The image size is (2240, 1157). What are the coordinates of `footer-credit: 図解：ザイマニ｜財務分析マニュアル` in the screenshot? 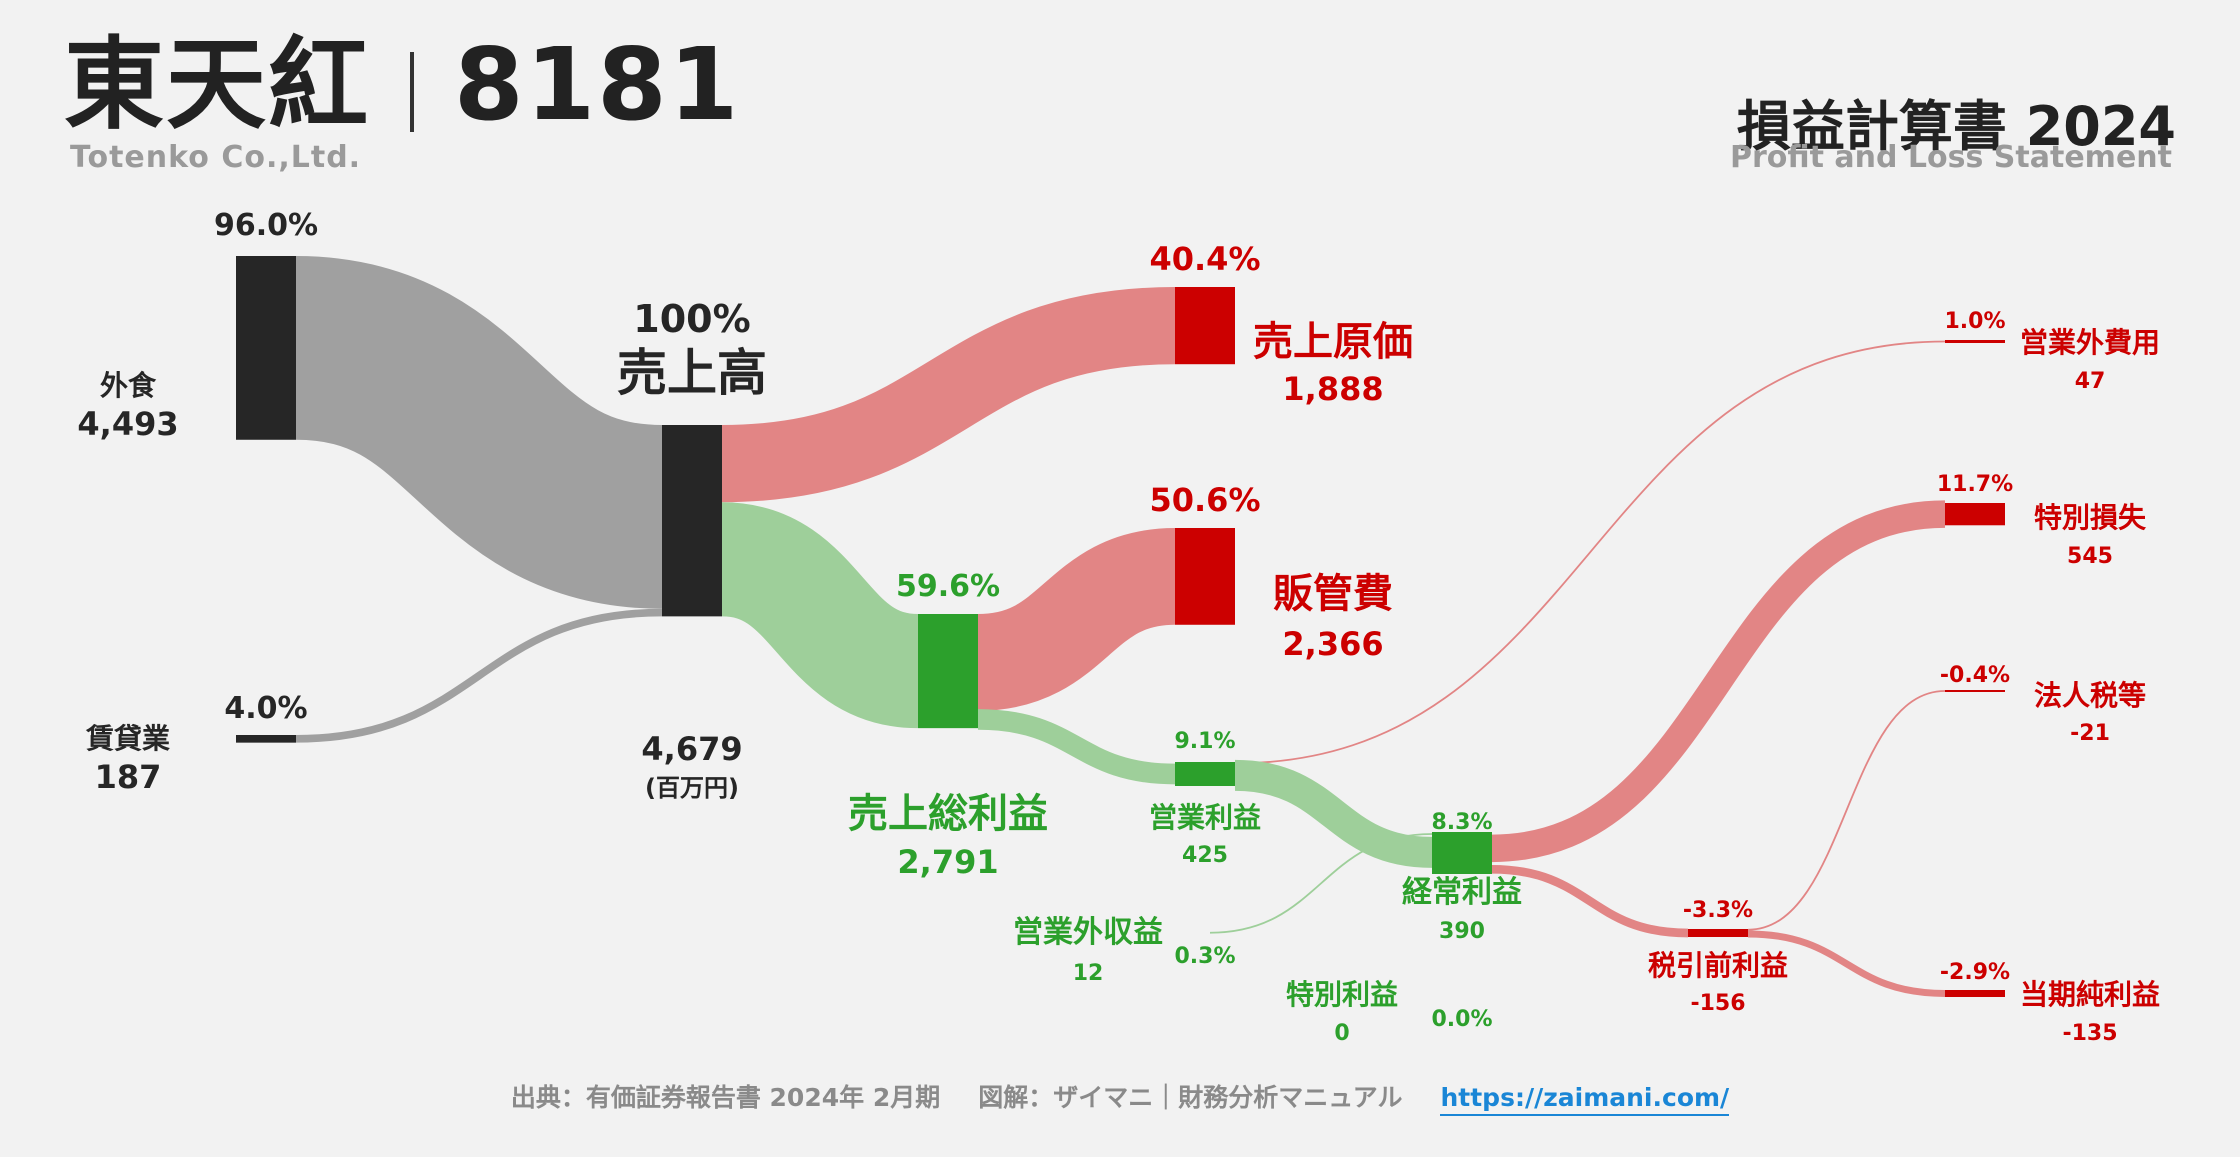 It's located at (1190, 1097).